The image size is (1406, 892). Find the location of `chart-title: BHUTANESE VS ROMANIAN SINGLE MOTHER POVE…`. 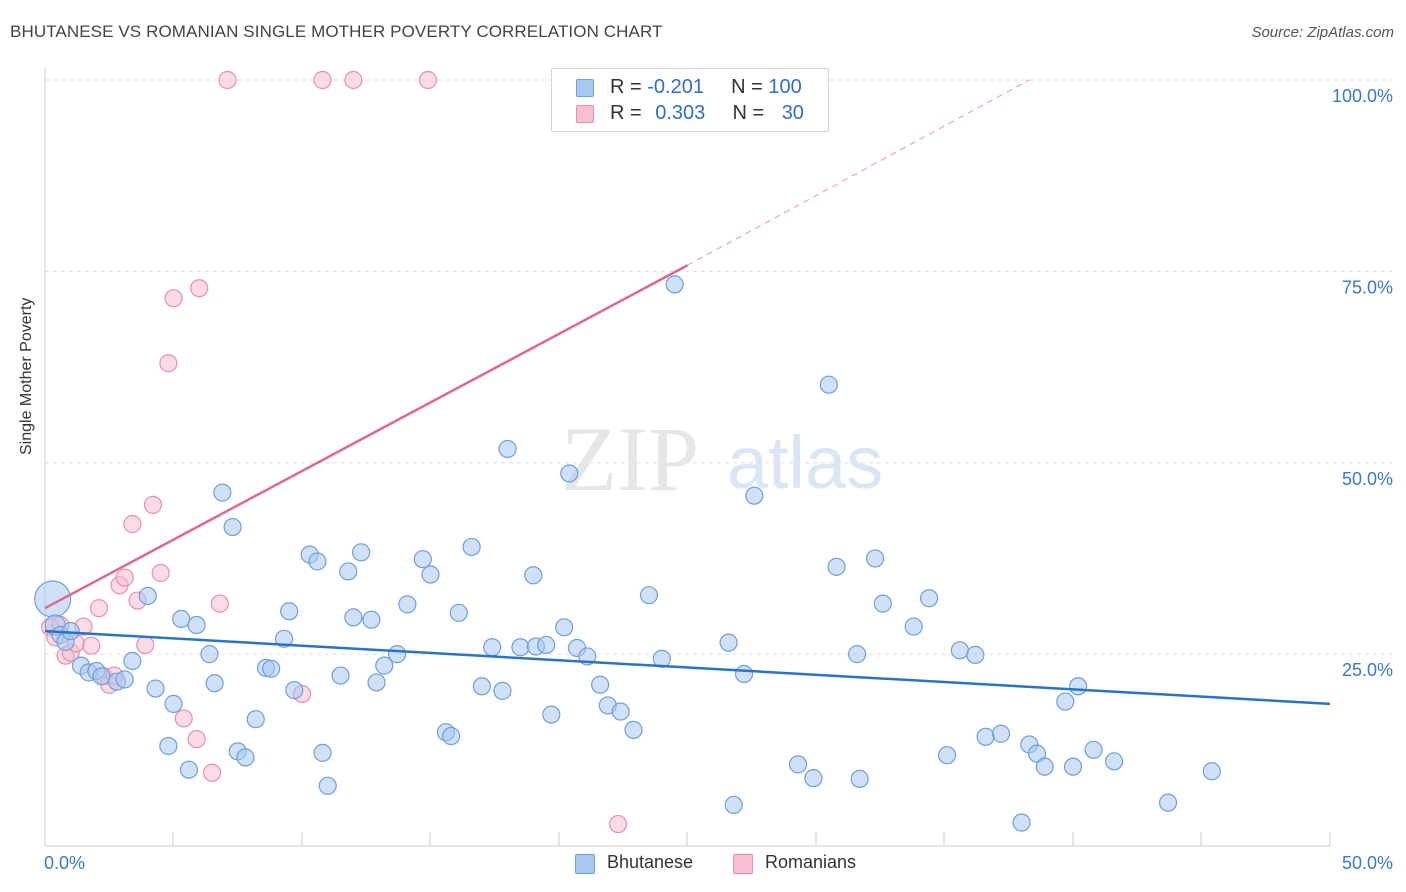

chart-title: BHUTANESE VS ROMANIAN SINGLE MOTHER POVE… is located at coordinates (336, 31).